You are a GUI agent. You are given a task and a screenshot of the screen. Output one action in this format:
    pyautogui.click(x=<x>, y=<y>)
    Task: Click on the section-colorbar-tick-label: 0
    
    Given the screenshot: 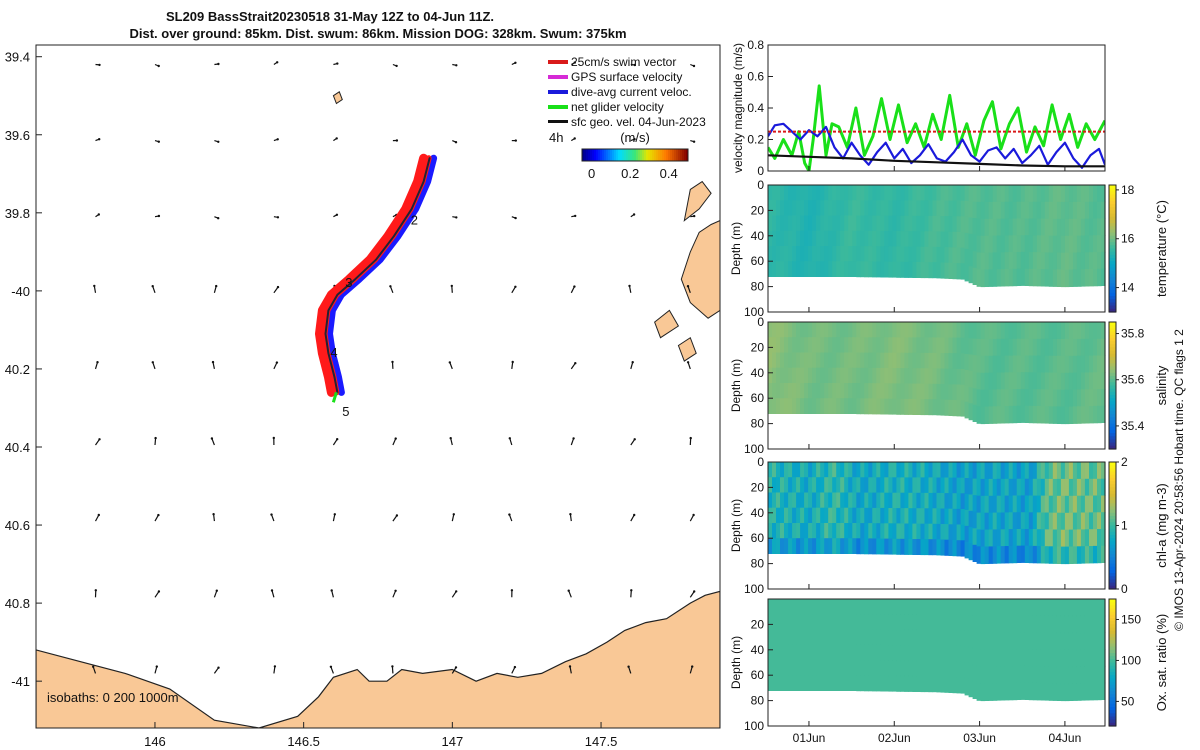 What is the action you would take?
    pyautogui.click(x=1124, y=589)
    